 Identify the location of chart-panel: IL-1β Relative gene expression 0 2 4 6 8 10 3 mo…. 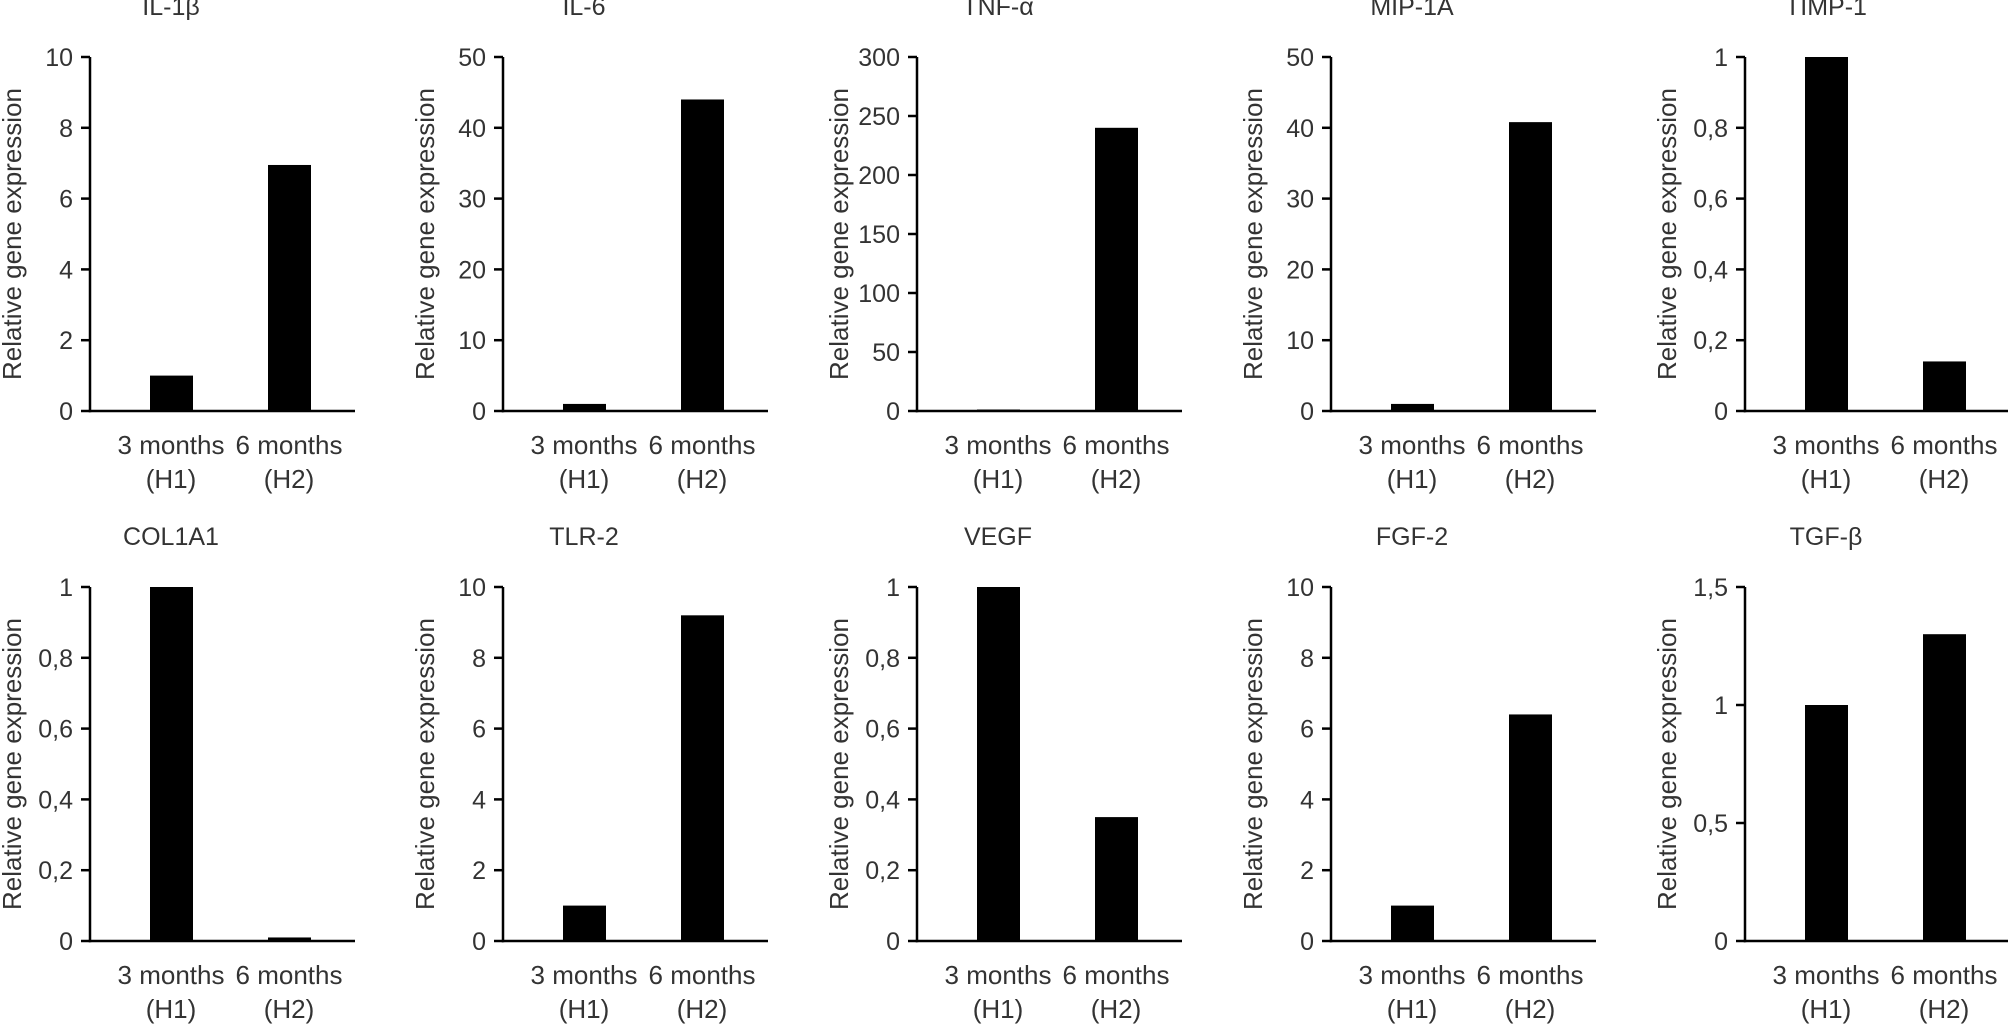
(177, 247).